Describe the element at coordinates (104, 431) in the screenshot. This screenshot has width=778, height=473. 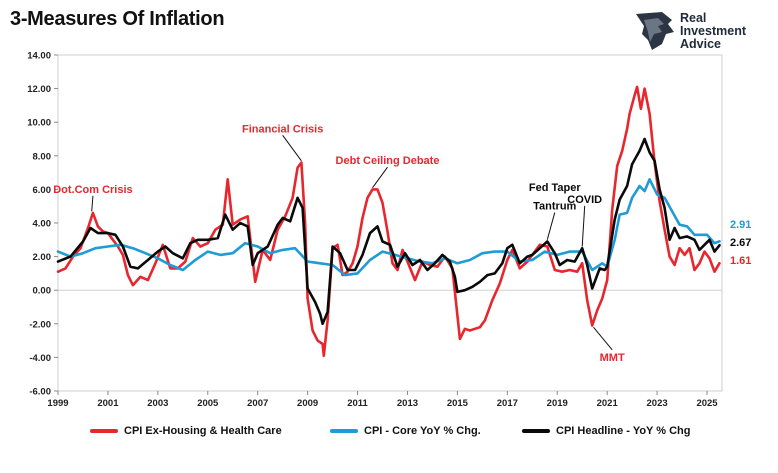
I see `legend-swatch-red` at that location.